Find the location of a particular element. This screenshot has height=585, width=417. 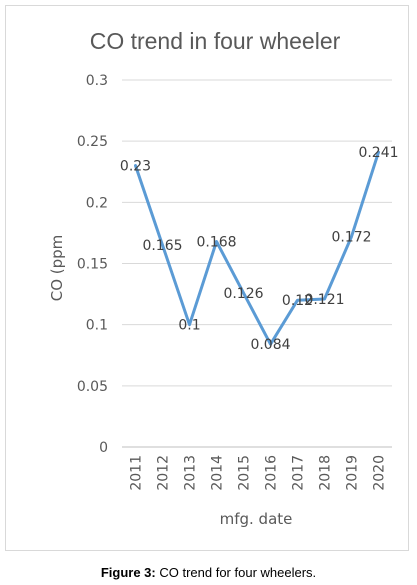

y-tick-label: 0.25 is located at coordinates (92, 142).